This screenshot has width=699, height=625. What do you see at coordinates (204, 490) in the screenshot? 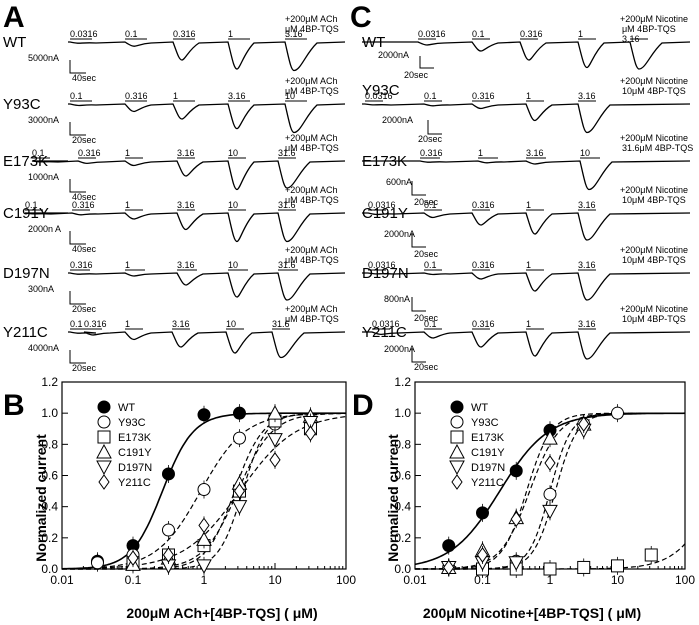
I see `data-point-y93c` at bounding box center [204, 490].